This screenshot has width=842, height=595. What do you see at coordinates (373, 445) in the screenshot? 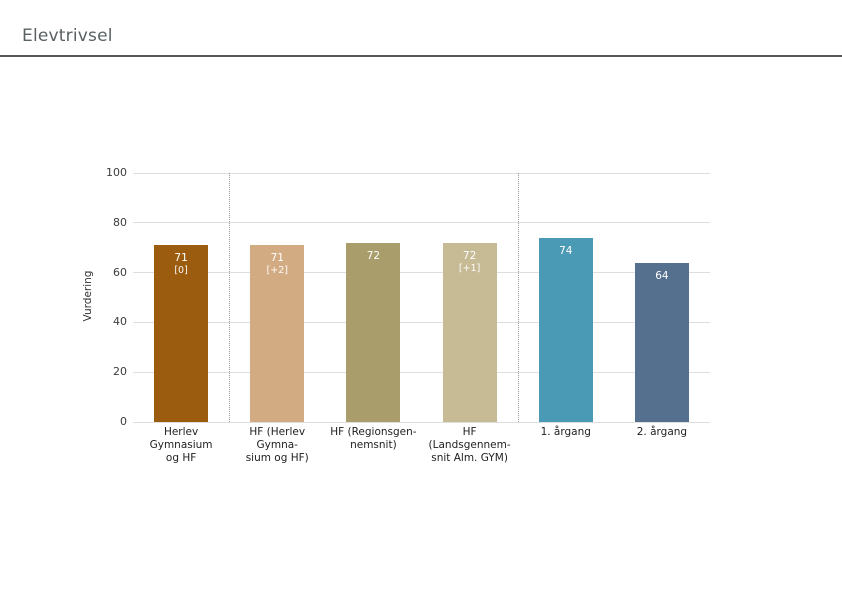
I see `x-category-label-line: nemsnit)` at bounding box center [373, 445].